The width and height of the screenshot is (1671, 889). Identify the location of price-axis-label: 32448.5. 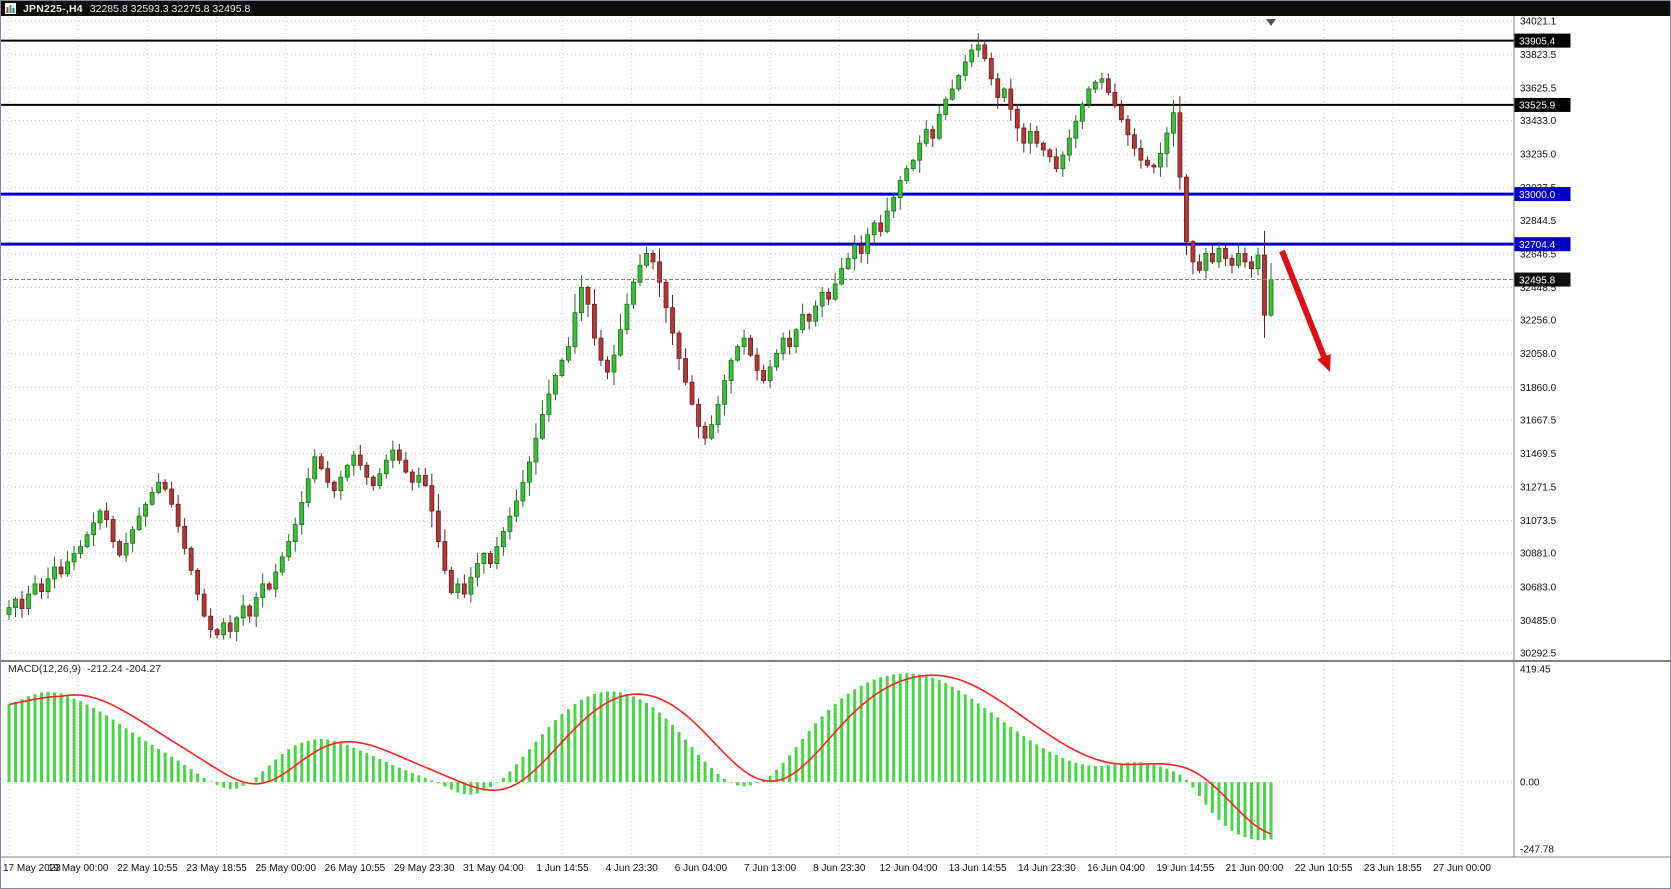
(1538, 288).